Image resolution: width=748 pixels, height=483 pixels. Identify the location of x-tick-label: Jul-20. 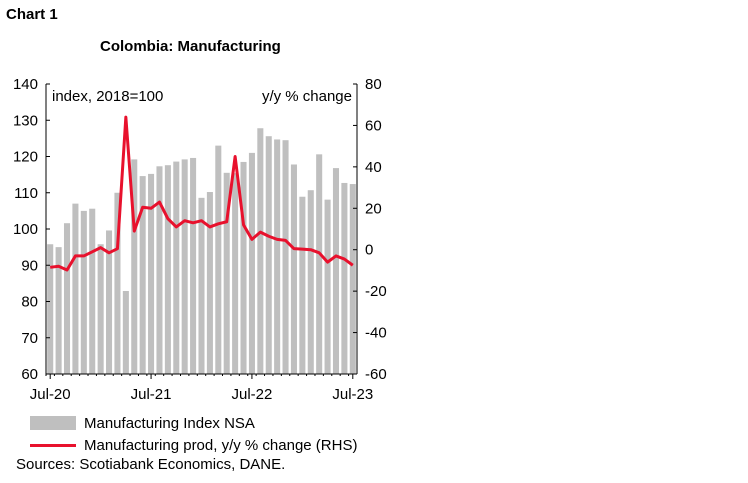
(50, 394).